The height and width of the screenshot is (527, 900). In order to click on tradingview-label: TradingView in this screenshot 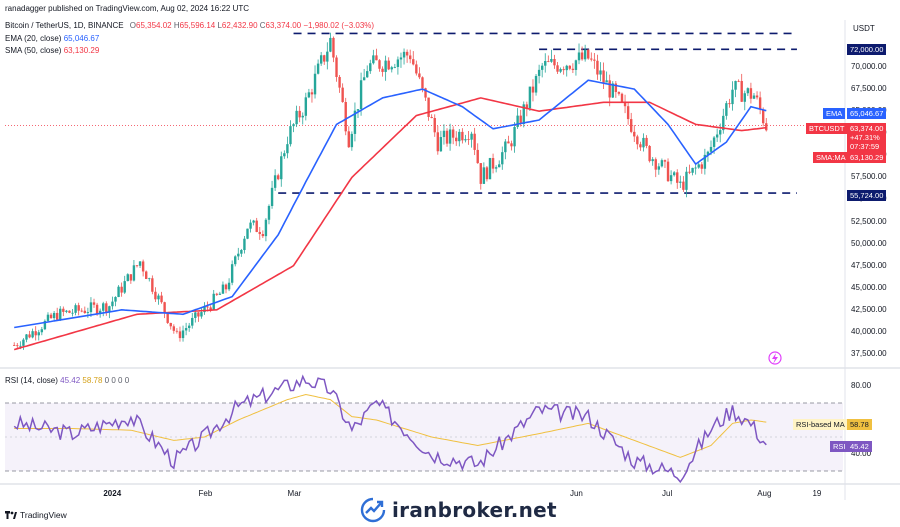, I will do `click(43, 515)`.